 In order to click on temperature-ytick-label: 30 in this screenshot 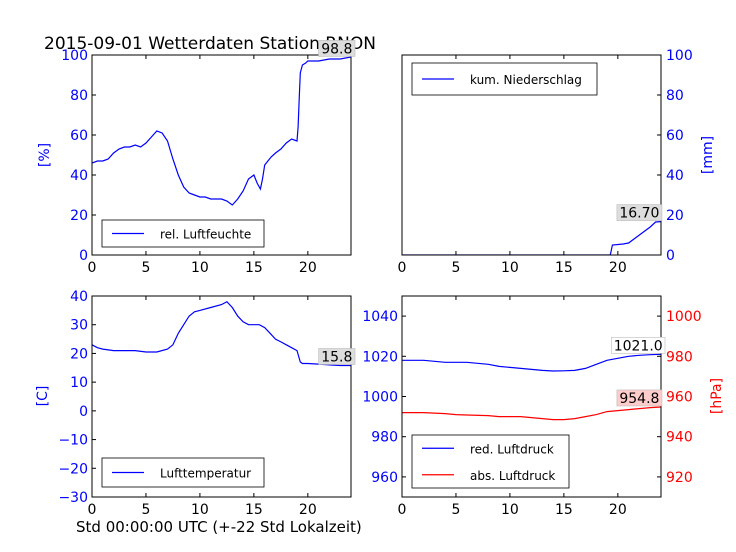, I will do `click(79, 326)`.